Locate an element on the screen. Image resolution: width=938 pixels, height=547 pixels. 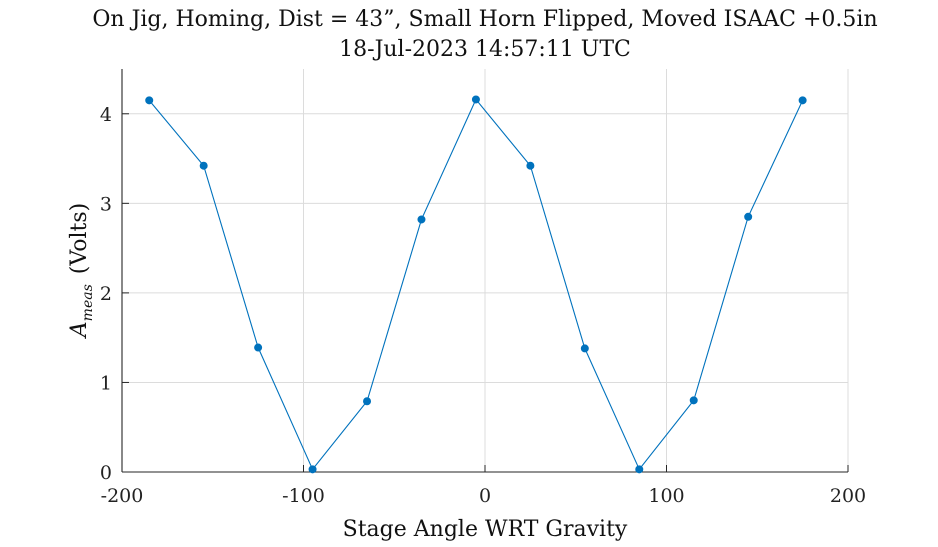
x-tick-label: 200 is located at coordinates (848, 496).